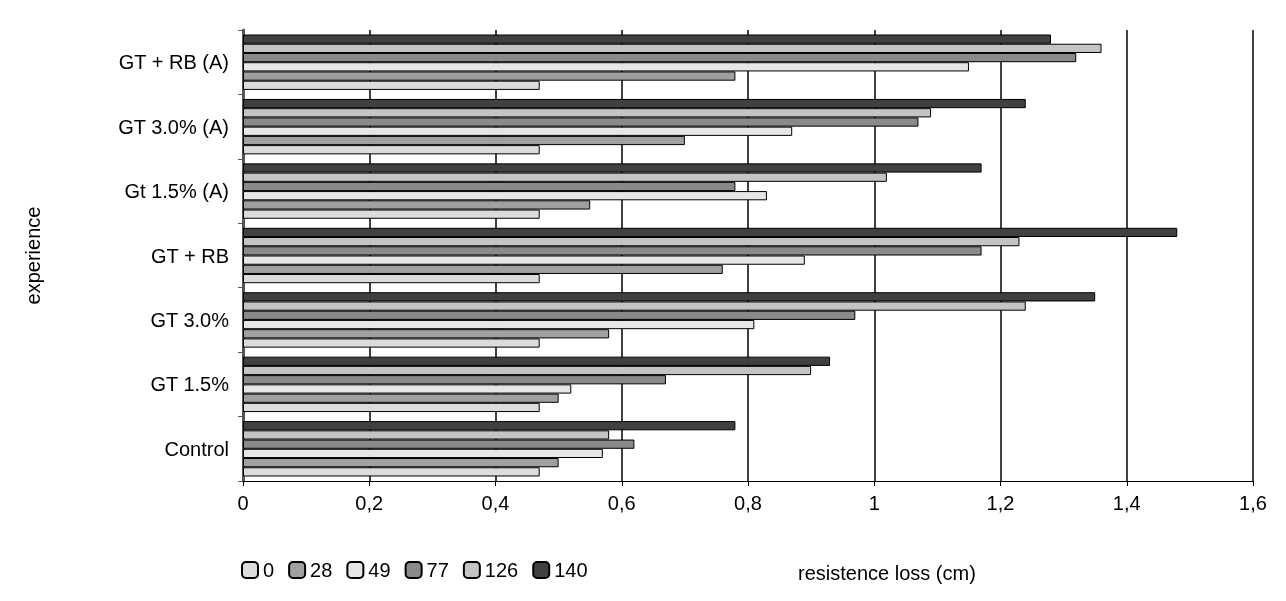  Describe the element at coordinates (369, 503) in the screenshot. I see `x-tick-label: 0,2` at that location.